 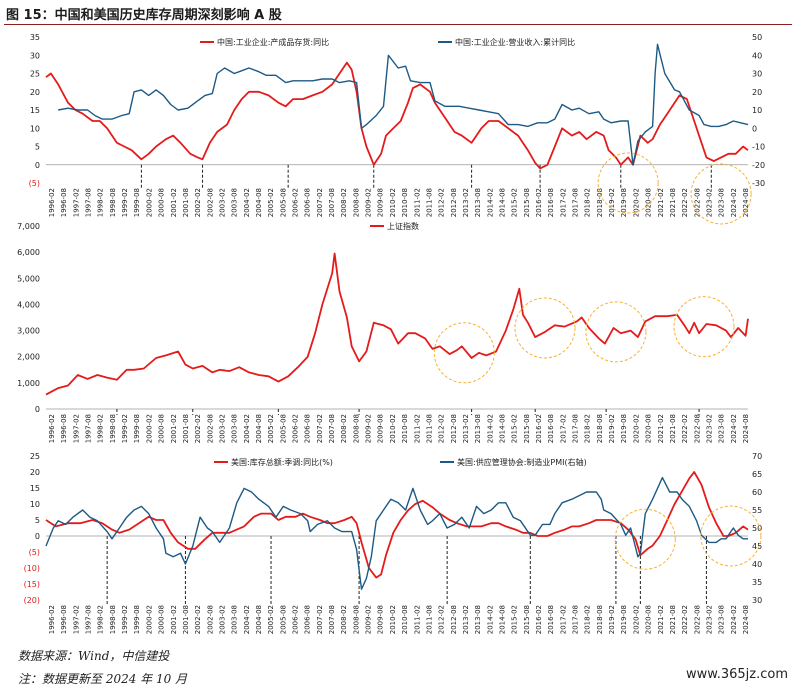 I want to click on y-left-tick-label: 5,000, so click(x=28, y=278).